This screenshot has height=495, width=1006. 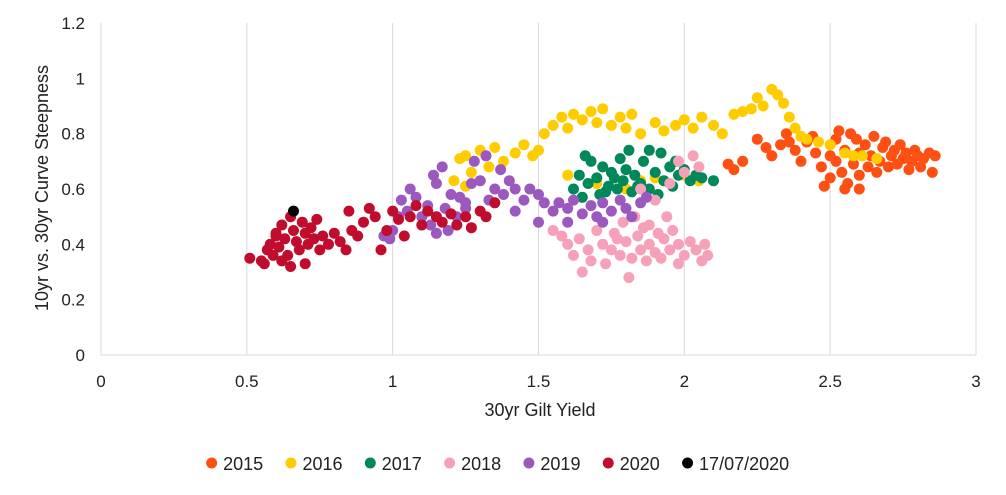 I want to click on x-tick-label: 0, so click(x=100, y=381).